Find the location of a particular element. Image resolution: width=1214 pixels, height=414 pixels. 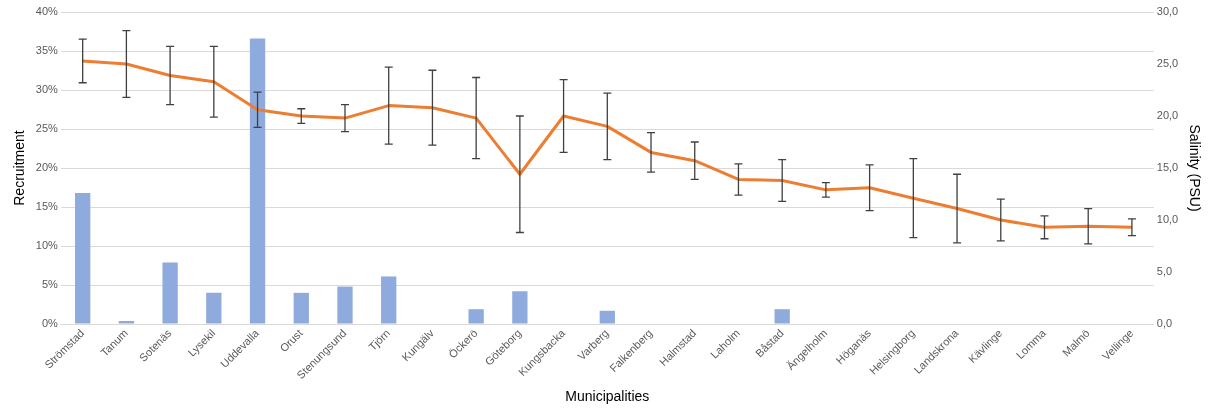

y-tick-label: 10% is located at coordinates (47, 245).